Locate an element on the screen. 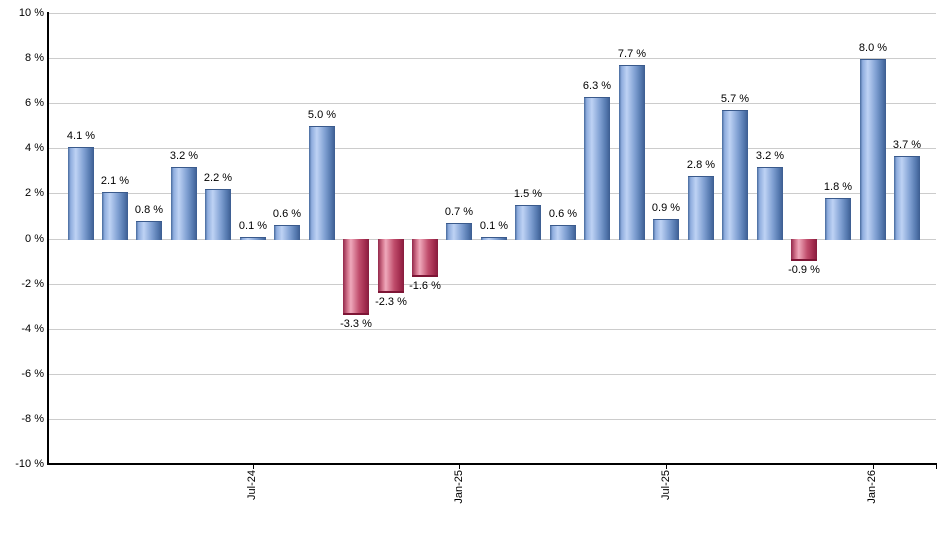 The image size is (940, 550). x-axis-tick-label: Jul-24 is located at coordinates (252, 485).